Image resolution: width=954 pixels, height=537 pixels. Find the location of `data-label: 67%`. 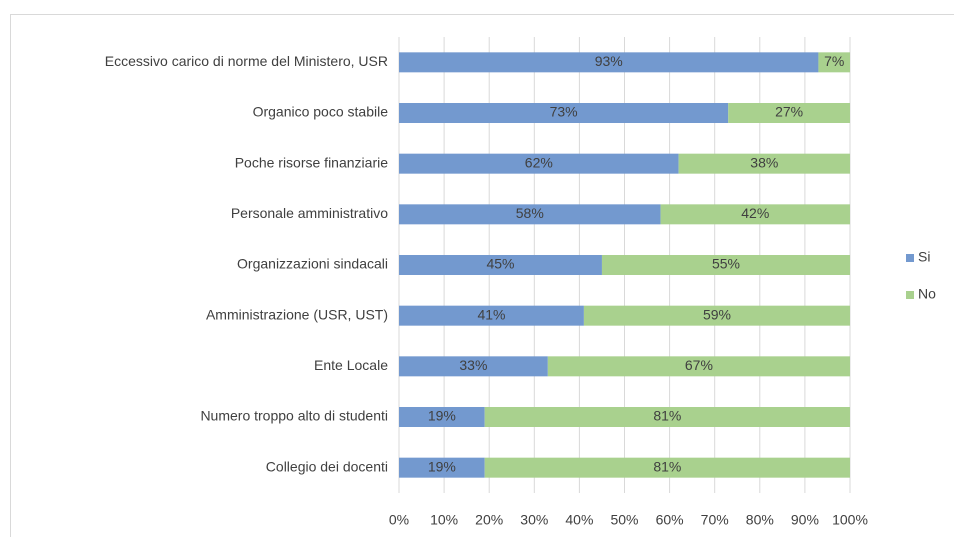

data-label: 67% is located at coordinates (699, 365).